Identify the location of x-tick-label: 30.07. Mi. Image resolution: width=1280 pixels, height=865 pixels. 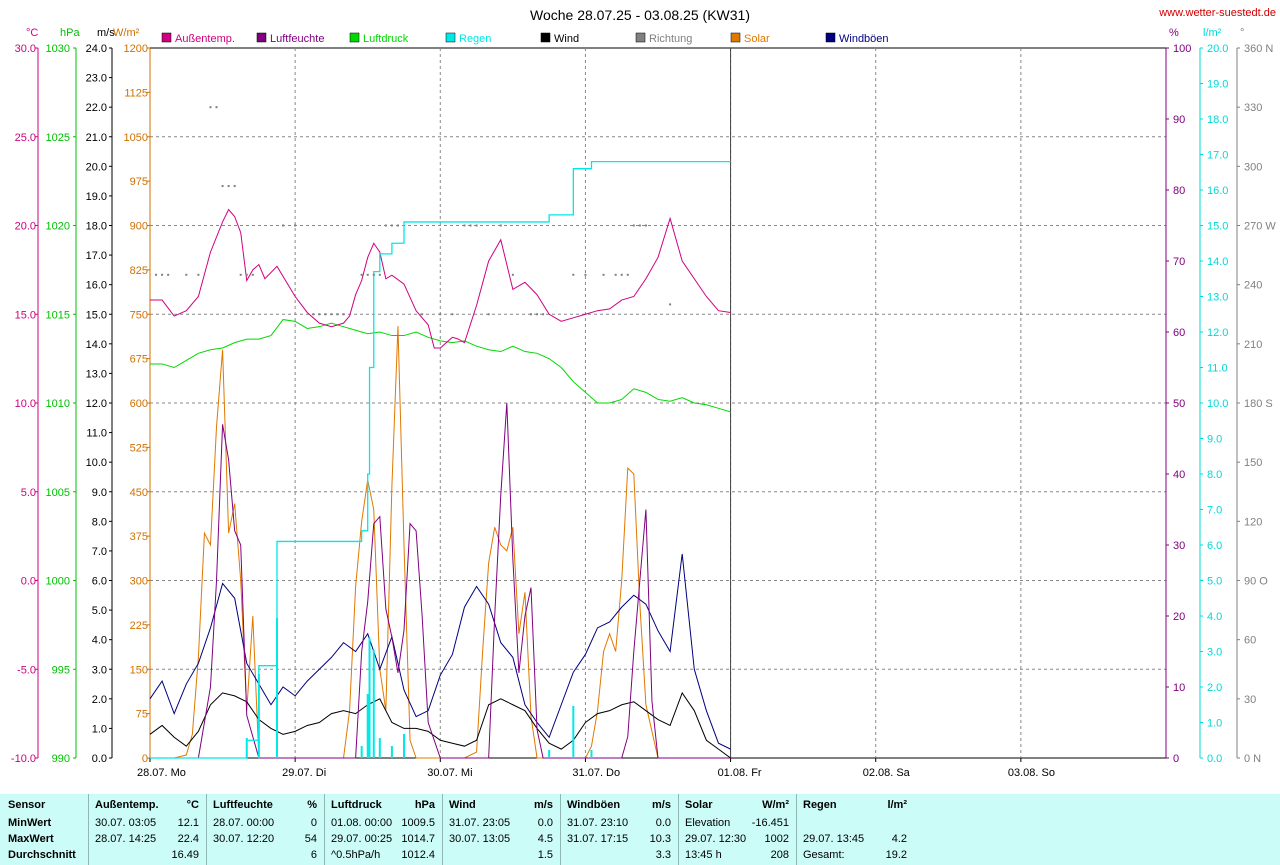
(449, 773).